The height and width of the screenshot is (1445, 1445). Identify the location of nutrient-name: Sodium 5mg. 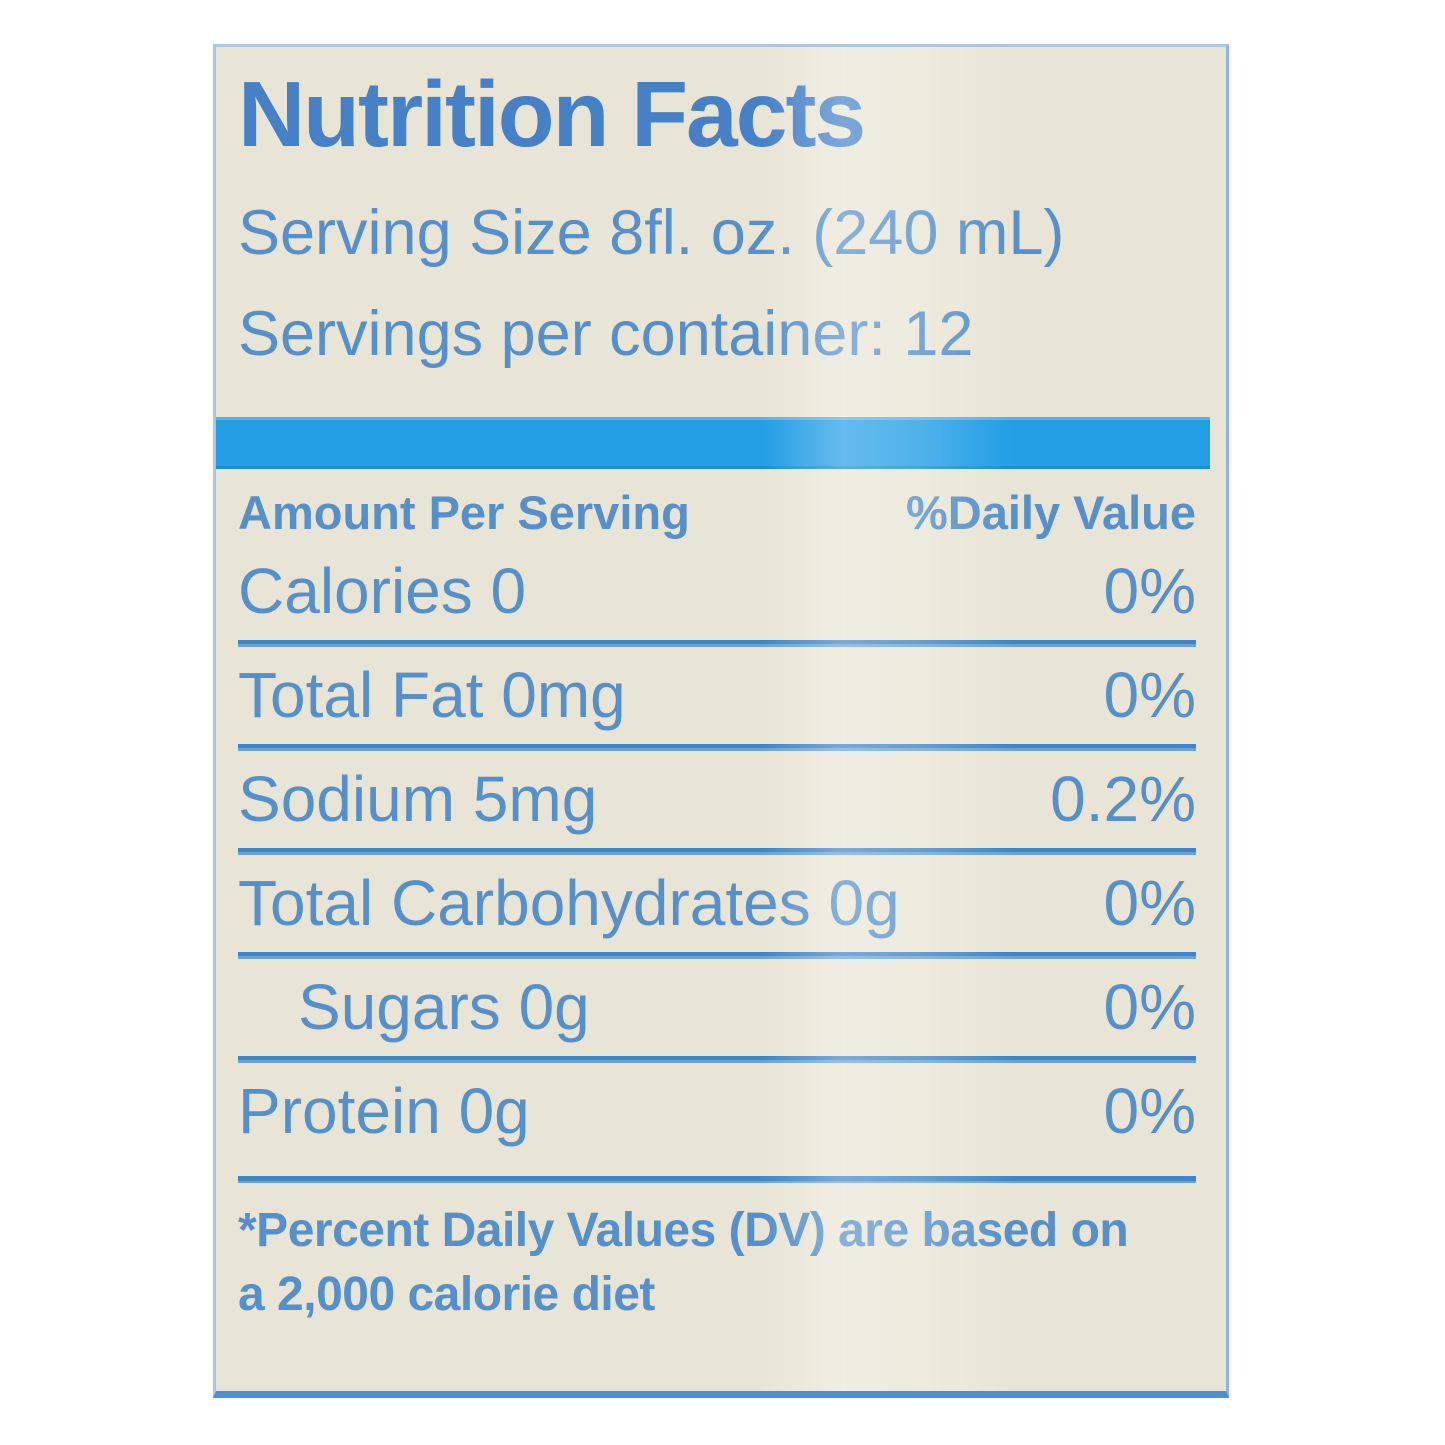
(418, 799).